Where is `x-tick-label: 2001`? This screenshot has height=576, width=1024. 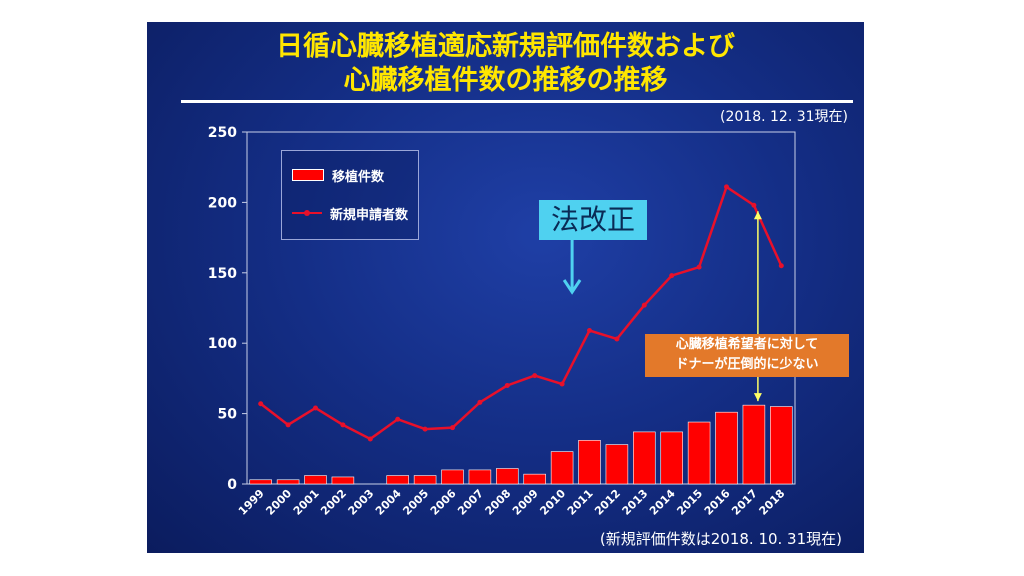
x-tick-label: 2001 is located at coordinates (306, 502).